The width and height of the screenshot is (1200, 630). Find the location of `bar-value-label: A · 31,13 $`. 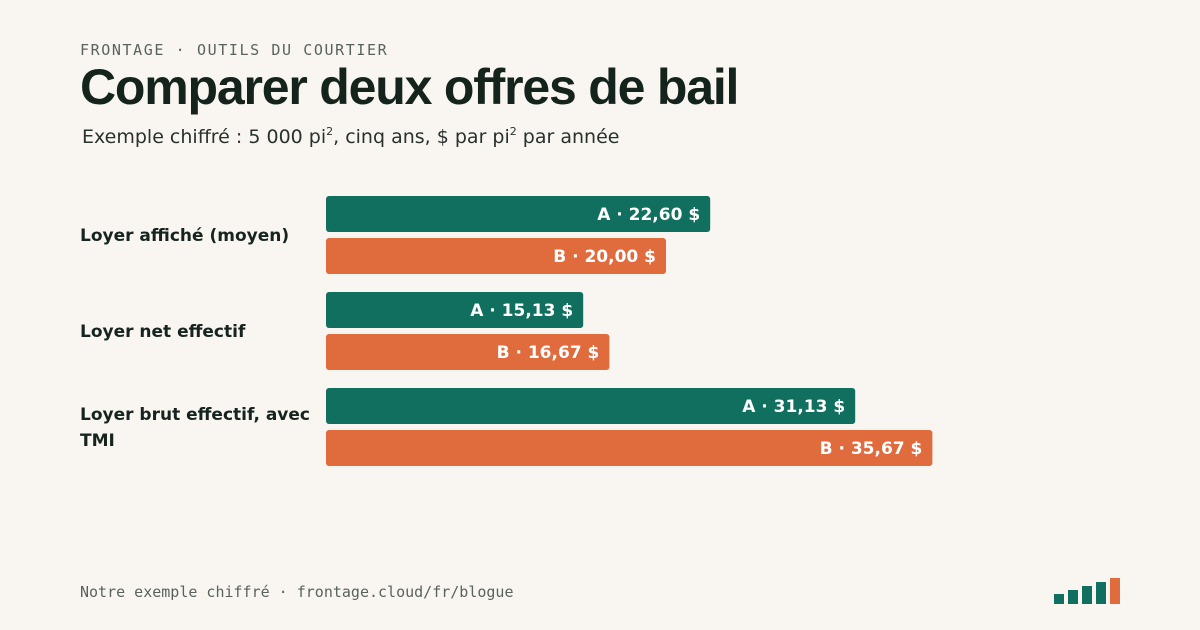

bar-value-label: A · 31,13 $ is located at coordinates (793, 407).